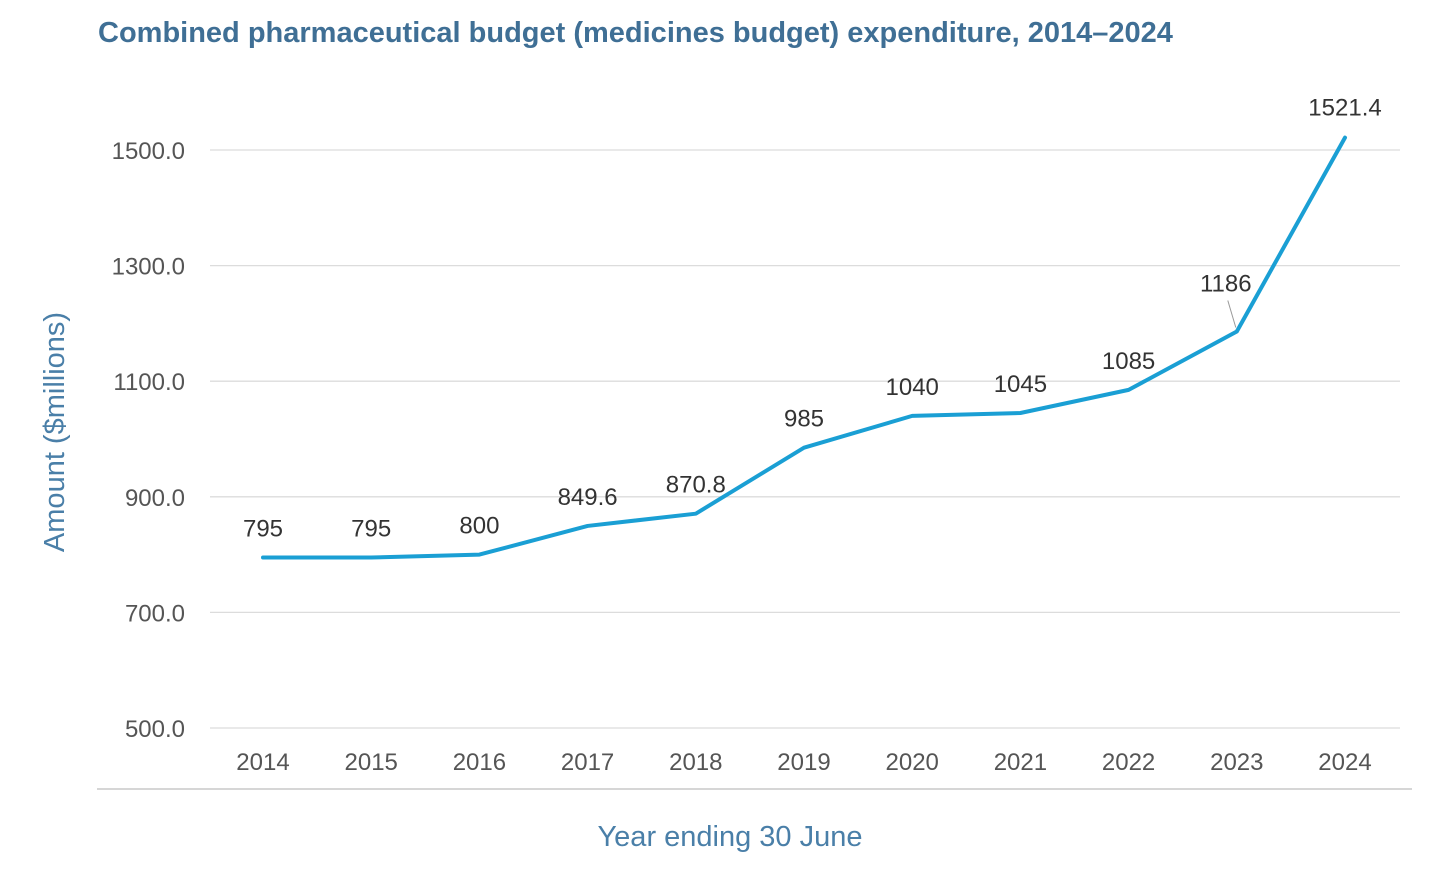 This screenshot has width=1446, height=880. What do you see at coordinates (55, 432) in the screenshot?
I see `y-axis-label: Amount ($millions)` at bounding box center [55, 432].